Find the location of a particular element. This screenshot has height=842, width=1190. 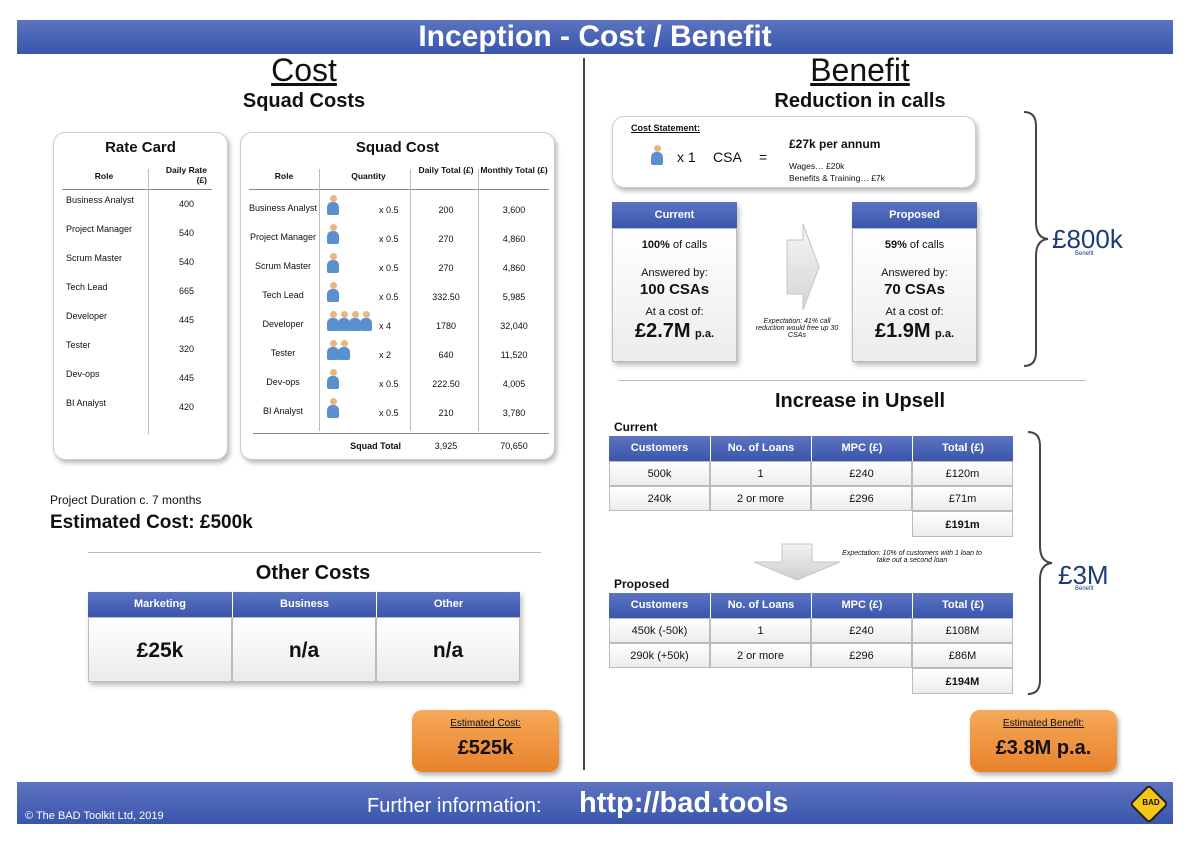

squad-daily-total: 332.50 is located at coordinates (446, 297).